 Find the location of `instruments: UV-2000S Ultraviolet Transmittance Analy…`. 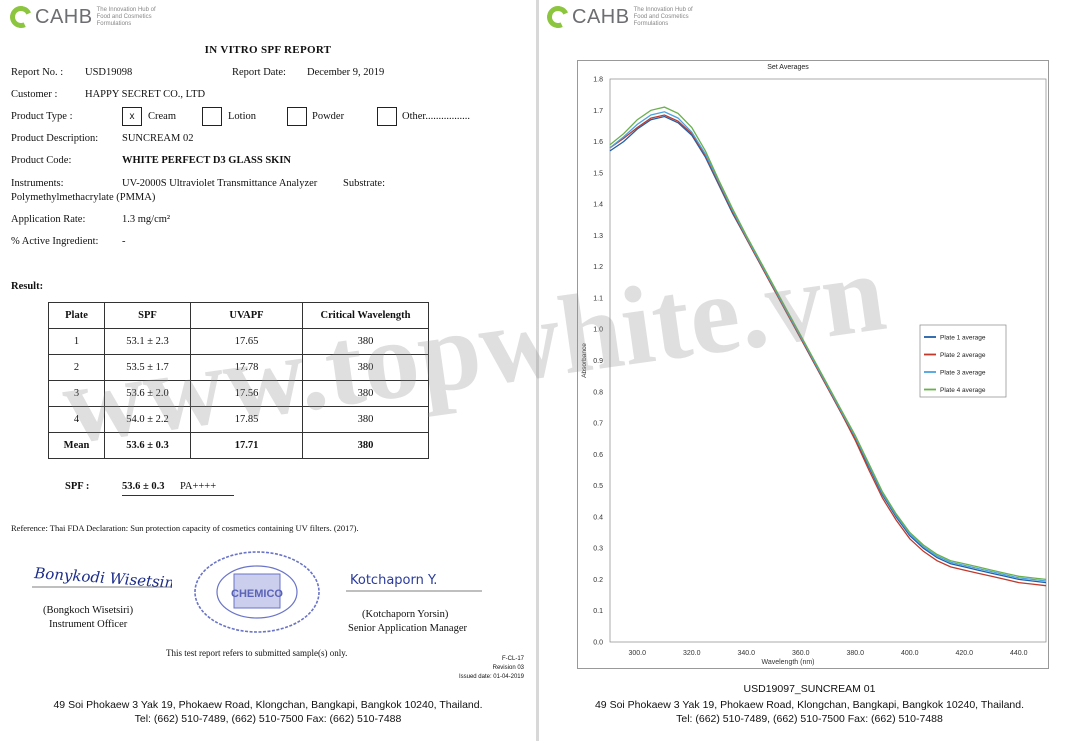

instruments: UV-2000S Ultraviolet Transmittance Analy… is located at coordinates (220, 183).